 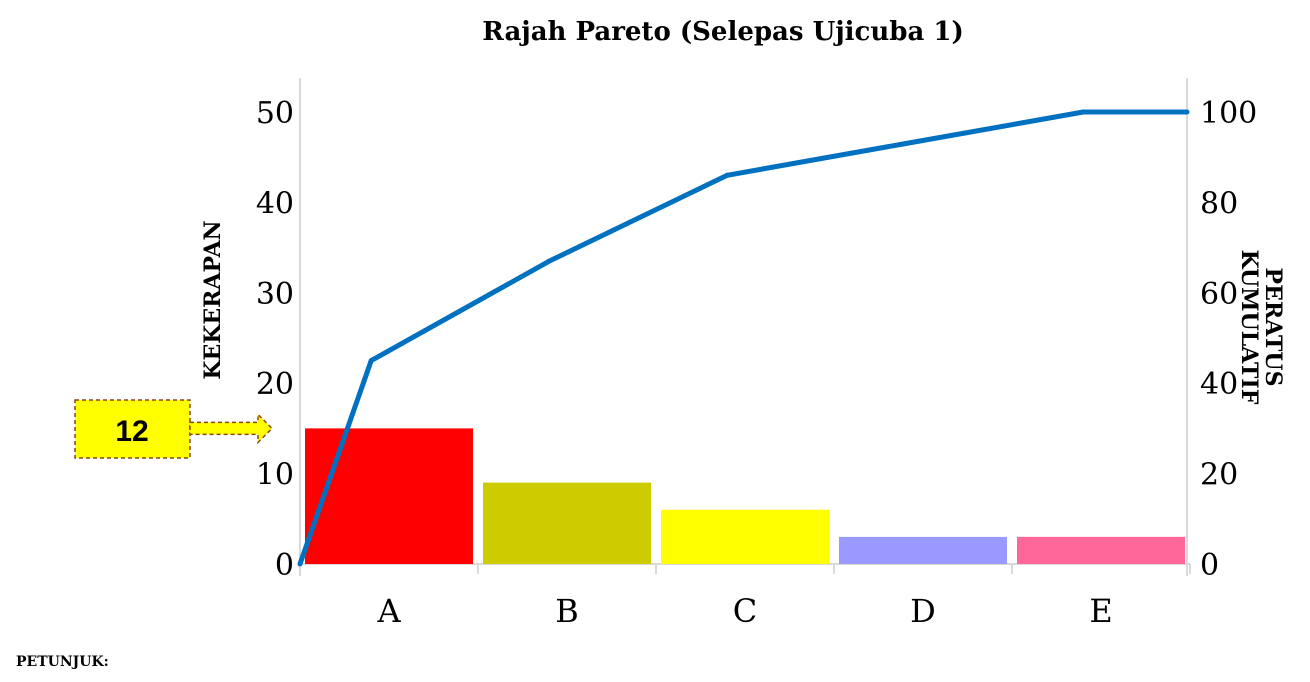 What do you see at coordinates (62, 662) in the screenshot?
I see `footer-label: PETUNJUK:` at bounding box center [62, 662].